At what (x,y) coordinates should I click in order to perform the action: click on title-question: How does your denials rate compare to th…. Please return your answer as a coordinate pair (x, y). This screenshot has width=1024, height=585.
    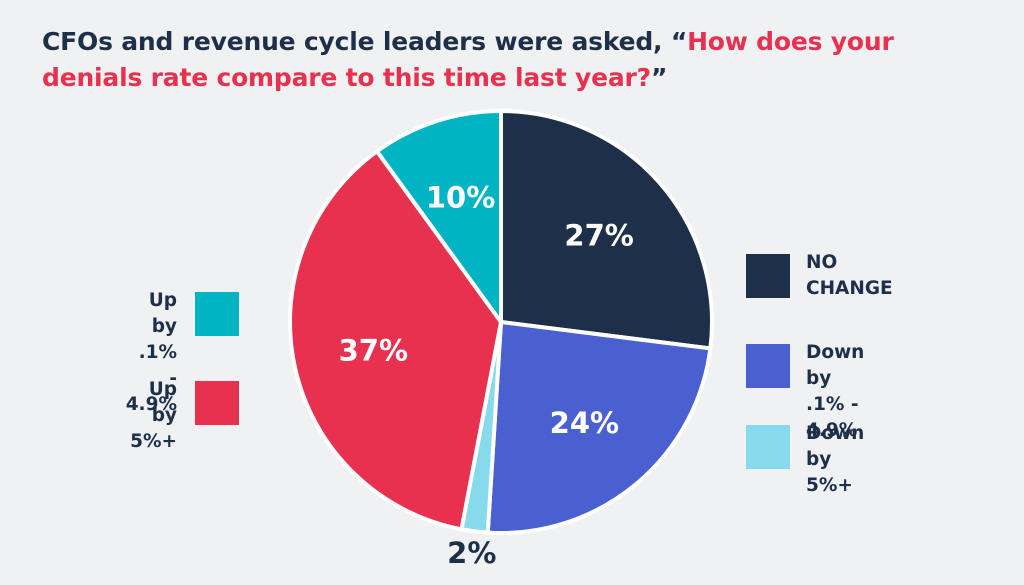
    Looking at the image, I should click on (468, 59).